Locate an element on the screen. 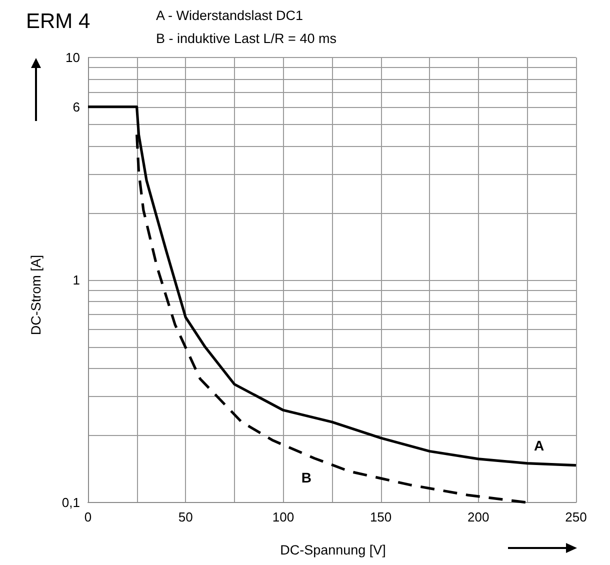 The height and width of the screenshot is (565, 610). y-tick-label: 10 is located at coordinates (73, 57).